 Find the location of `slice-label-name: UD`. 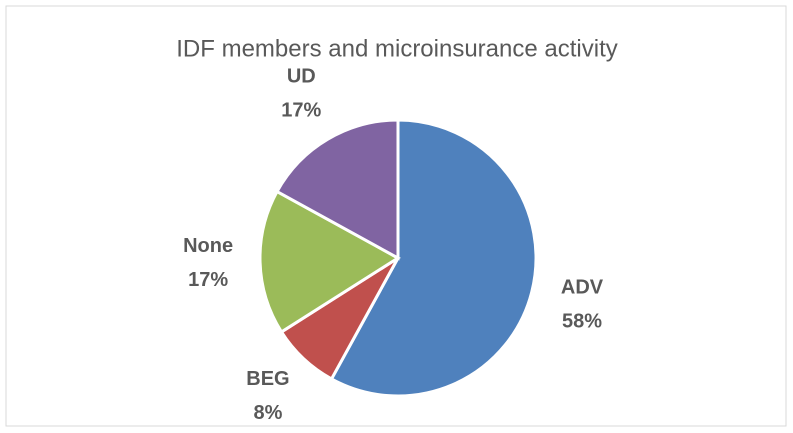

slice-label-name: UD is located at coordinates (301, 77).